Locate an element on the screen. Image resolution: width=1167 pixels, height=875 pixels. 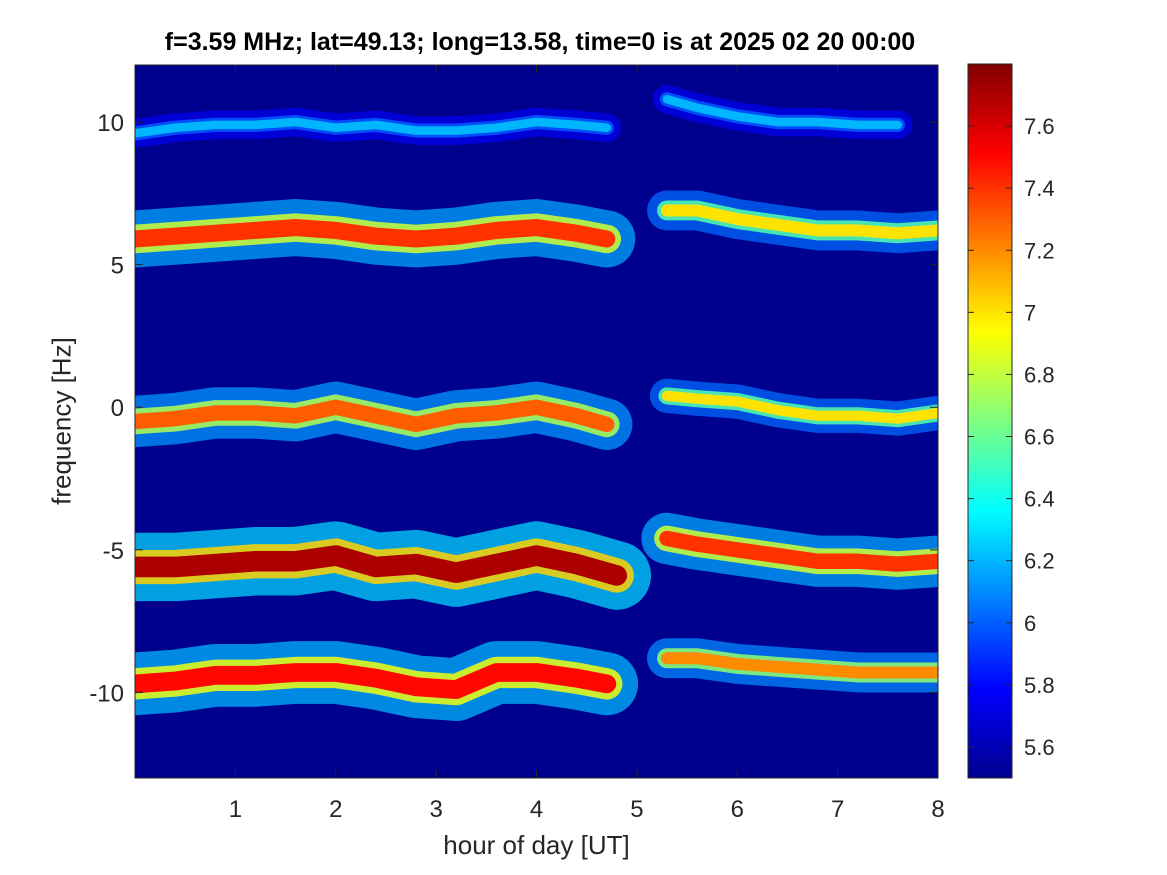
colorbar is located at coordinates (990, 421).